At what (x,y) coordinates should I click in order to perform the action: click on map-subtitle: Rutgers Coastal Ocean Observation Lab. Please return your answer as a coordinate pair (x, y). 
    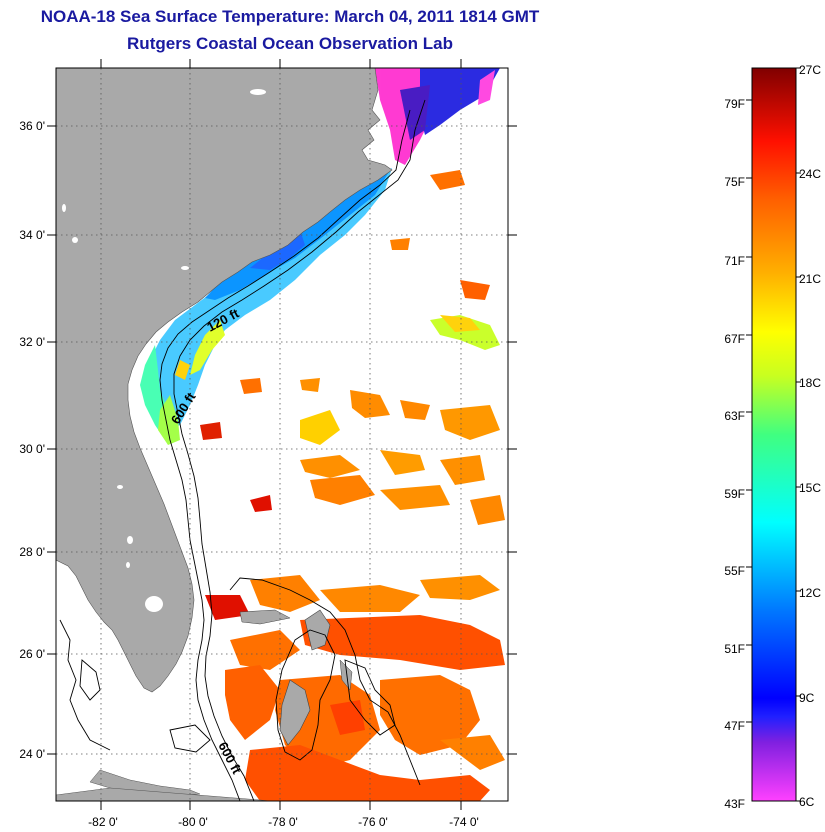
    Looking at the image, I should click on (290, 43).